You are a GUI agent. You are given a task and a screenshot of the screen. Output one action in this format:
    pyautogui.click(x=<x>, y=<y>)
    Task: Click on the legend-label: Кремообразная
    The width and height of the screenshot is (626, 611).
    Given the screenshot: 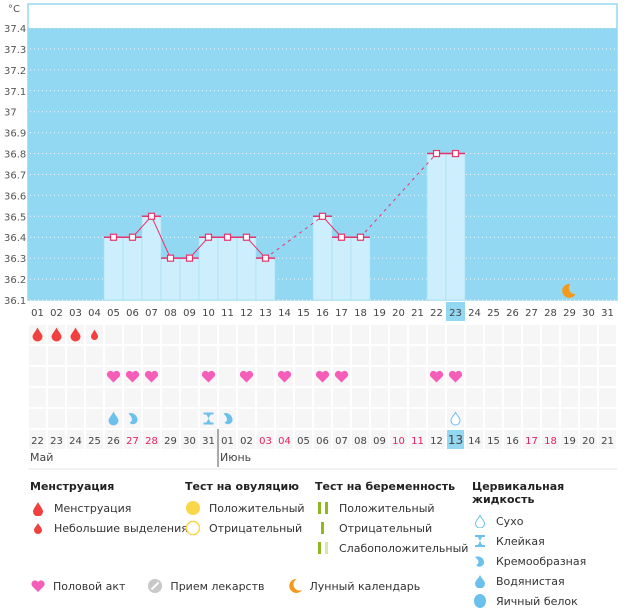 What is the action you would take?
    pyautogui.click(x=541, y=561)
    